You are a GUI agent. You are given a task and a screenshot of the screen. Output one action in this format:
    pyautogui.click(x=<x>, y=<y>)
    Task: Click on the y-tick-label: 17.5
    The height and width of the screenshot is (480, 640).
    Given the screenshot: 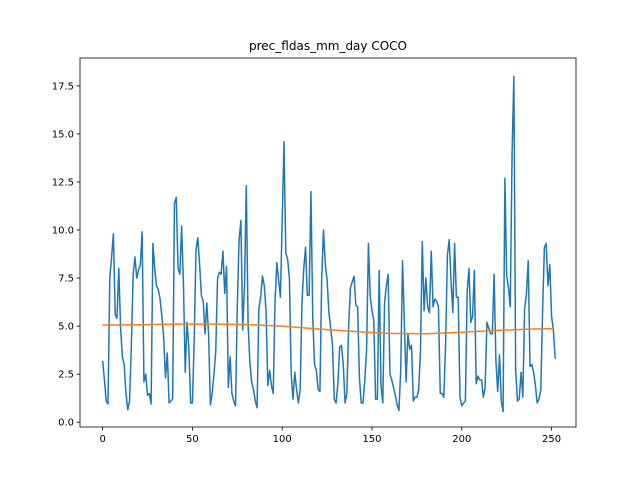 What is the action you would take?
    pyautogui.click(x=63, y=86)
    